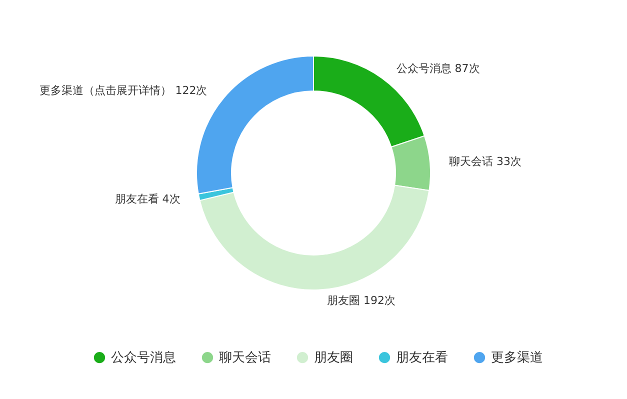  Describe the element at coordinates (438, 69) in the screenshot. I see `data-label: 公众号消息 87次` at that location.